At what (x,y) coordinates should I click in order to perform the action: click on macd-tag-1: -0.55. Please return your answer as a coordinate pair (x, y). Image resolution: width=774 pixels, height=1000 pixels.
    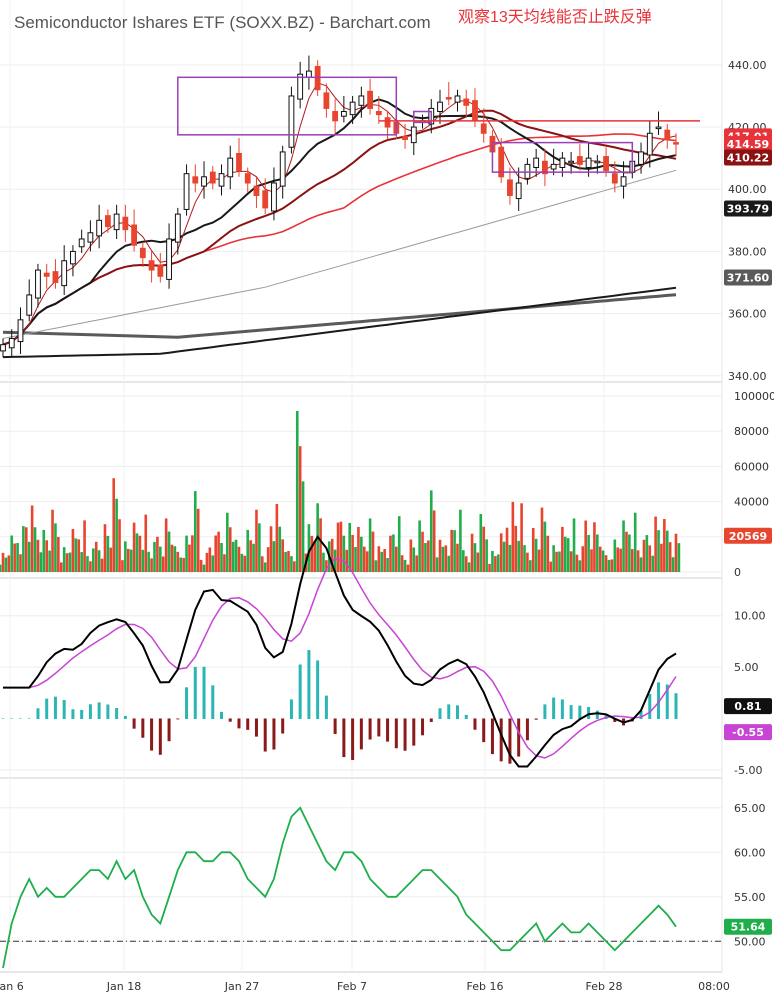
    Looking at the image, I should click on (748, 732).